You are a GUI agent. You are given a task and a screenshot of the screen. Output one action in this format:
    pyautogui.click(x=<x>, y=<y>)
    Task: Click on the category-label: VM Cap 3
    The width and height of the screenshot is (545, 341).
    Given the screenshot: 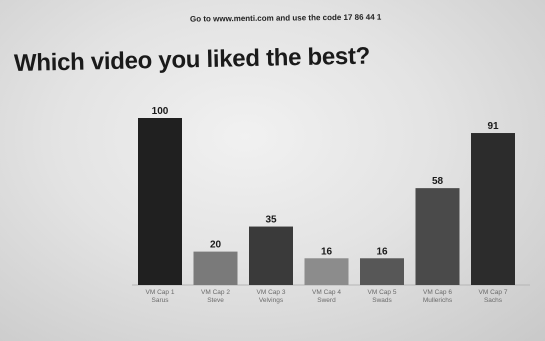 What is the action you would take?
    pyautogui.click(x=271, y=292)
    